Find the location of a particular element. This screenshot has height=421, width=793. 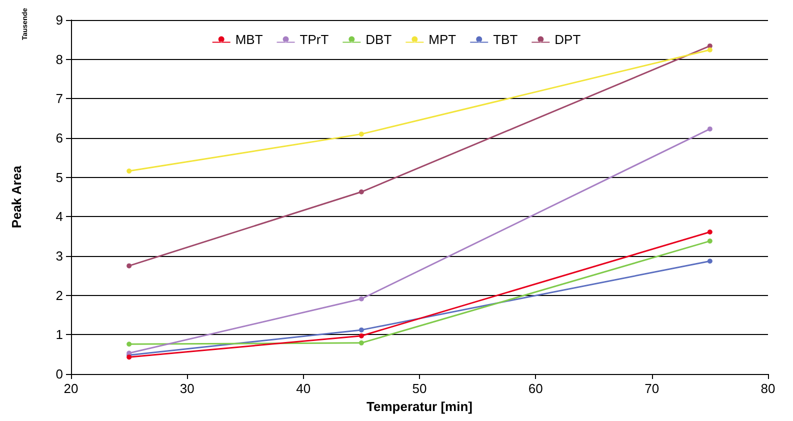

y-tick-label: 7 is located at coordinates (59, 98).